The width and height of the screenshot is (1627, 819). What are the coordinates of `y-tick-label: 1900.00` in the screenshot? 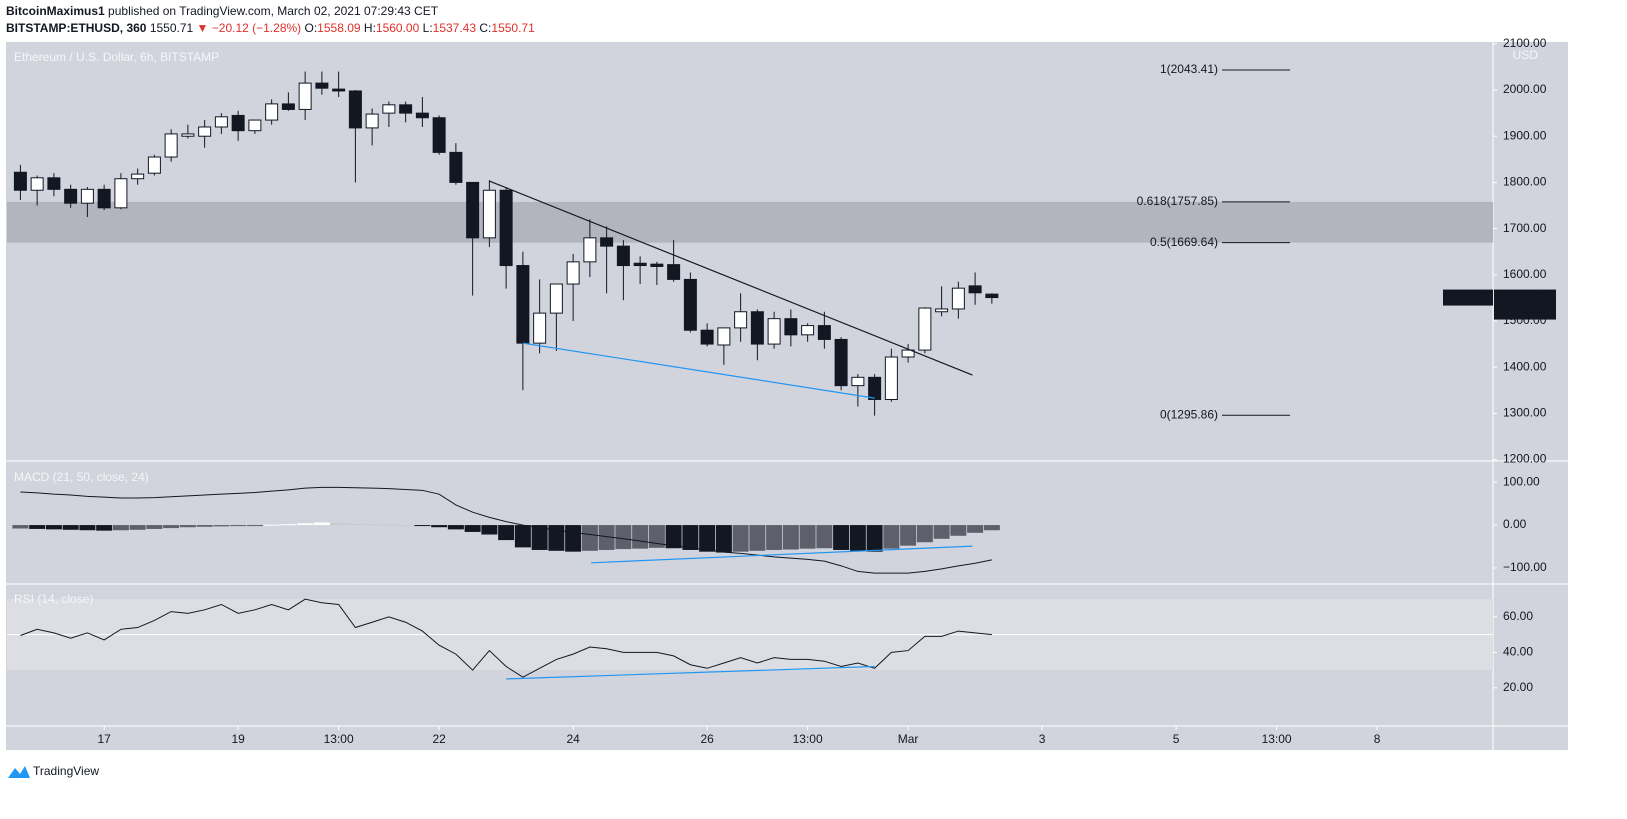 It's located at (1525, 135).